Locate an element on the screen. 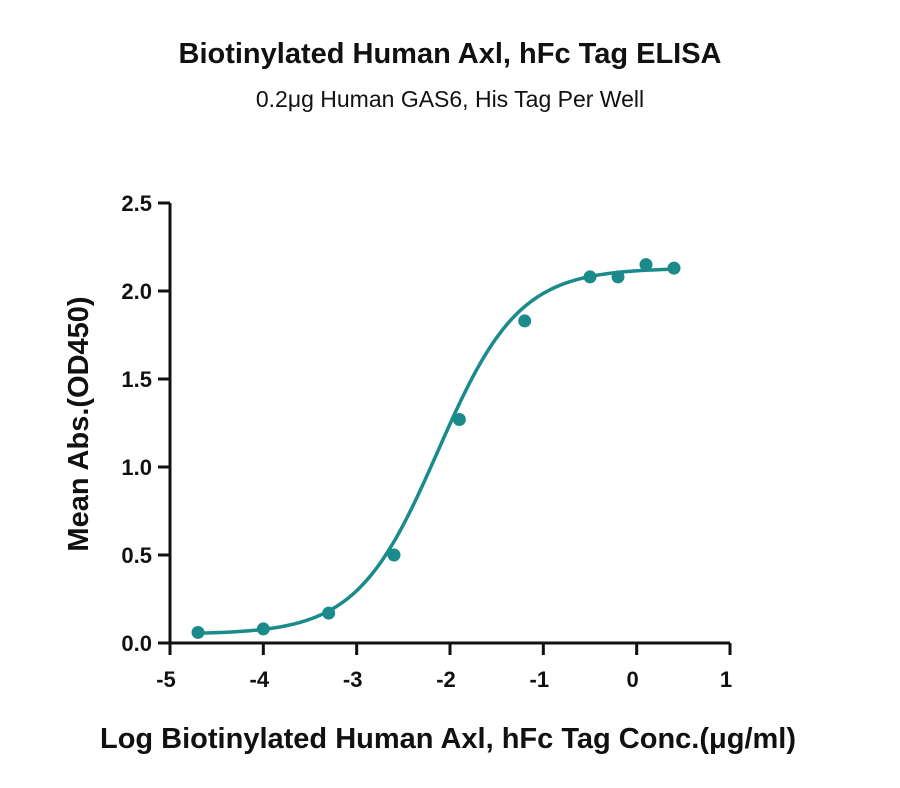 This screenshot has width=900, height=788. y-tick-label: 0.0 is located at coordinates (136, 643).